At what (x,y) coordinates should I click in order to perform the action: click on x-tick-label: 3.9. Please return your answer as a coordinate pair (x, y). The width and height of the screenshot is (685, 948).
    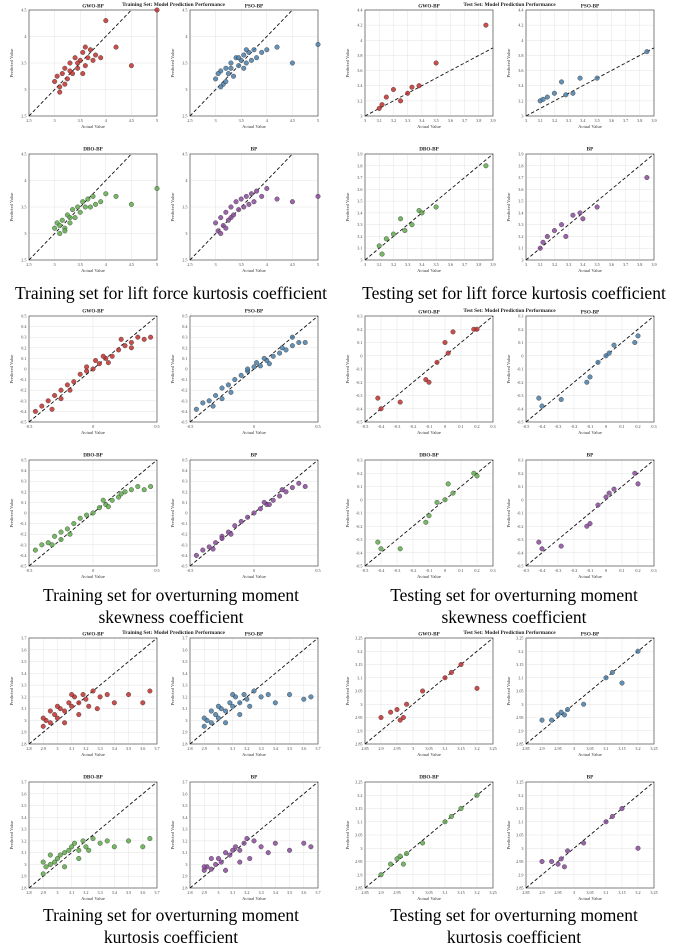
    Looking at the image, I should click on (492, 120).